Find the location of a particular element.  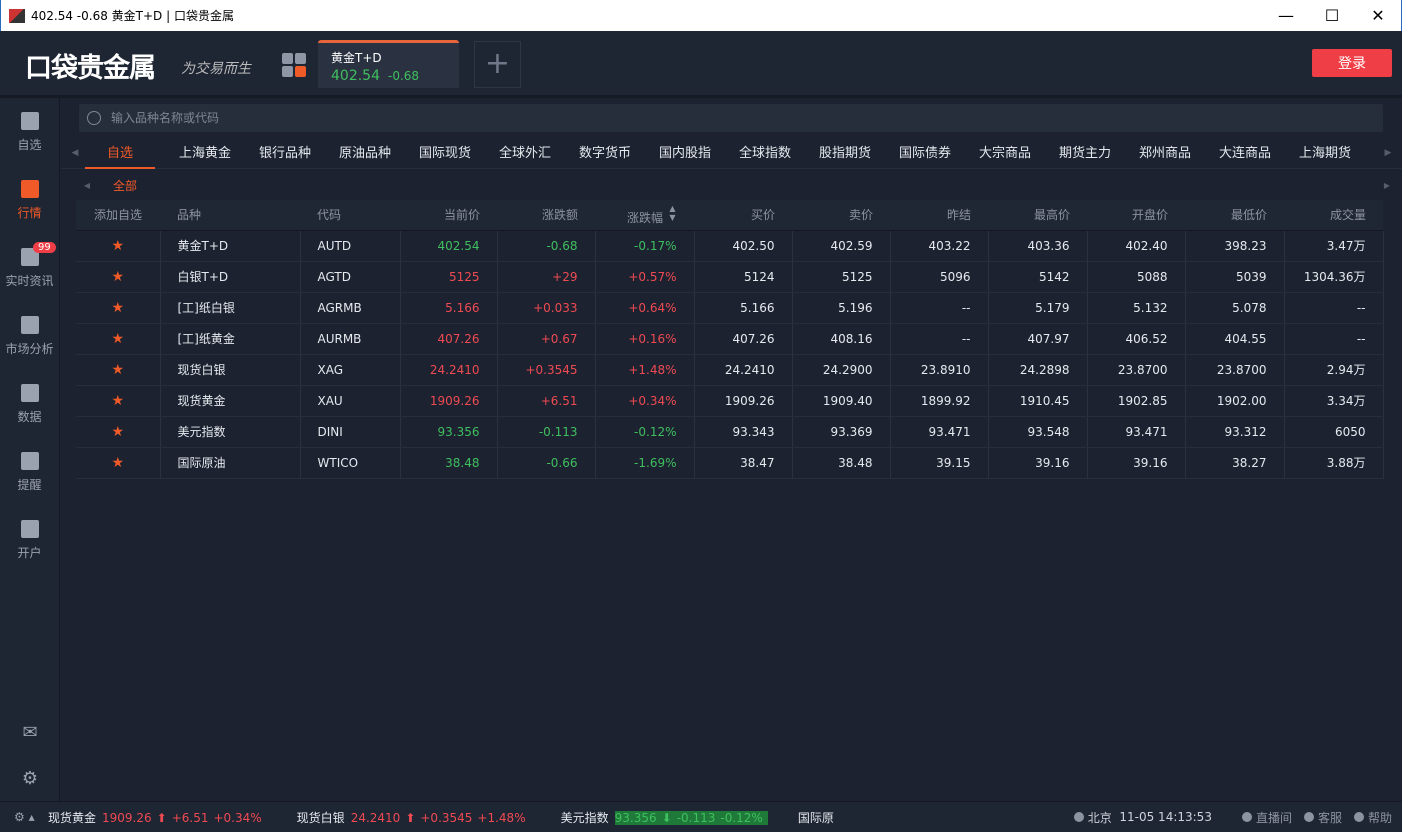

quote-tab: 黄金T+D 402.54 -0.68 is located at coordinates (388, 64).